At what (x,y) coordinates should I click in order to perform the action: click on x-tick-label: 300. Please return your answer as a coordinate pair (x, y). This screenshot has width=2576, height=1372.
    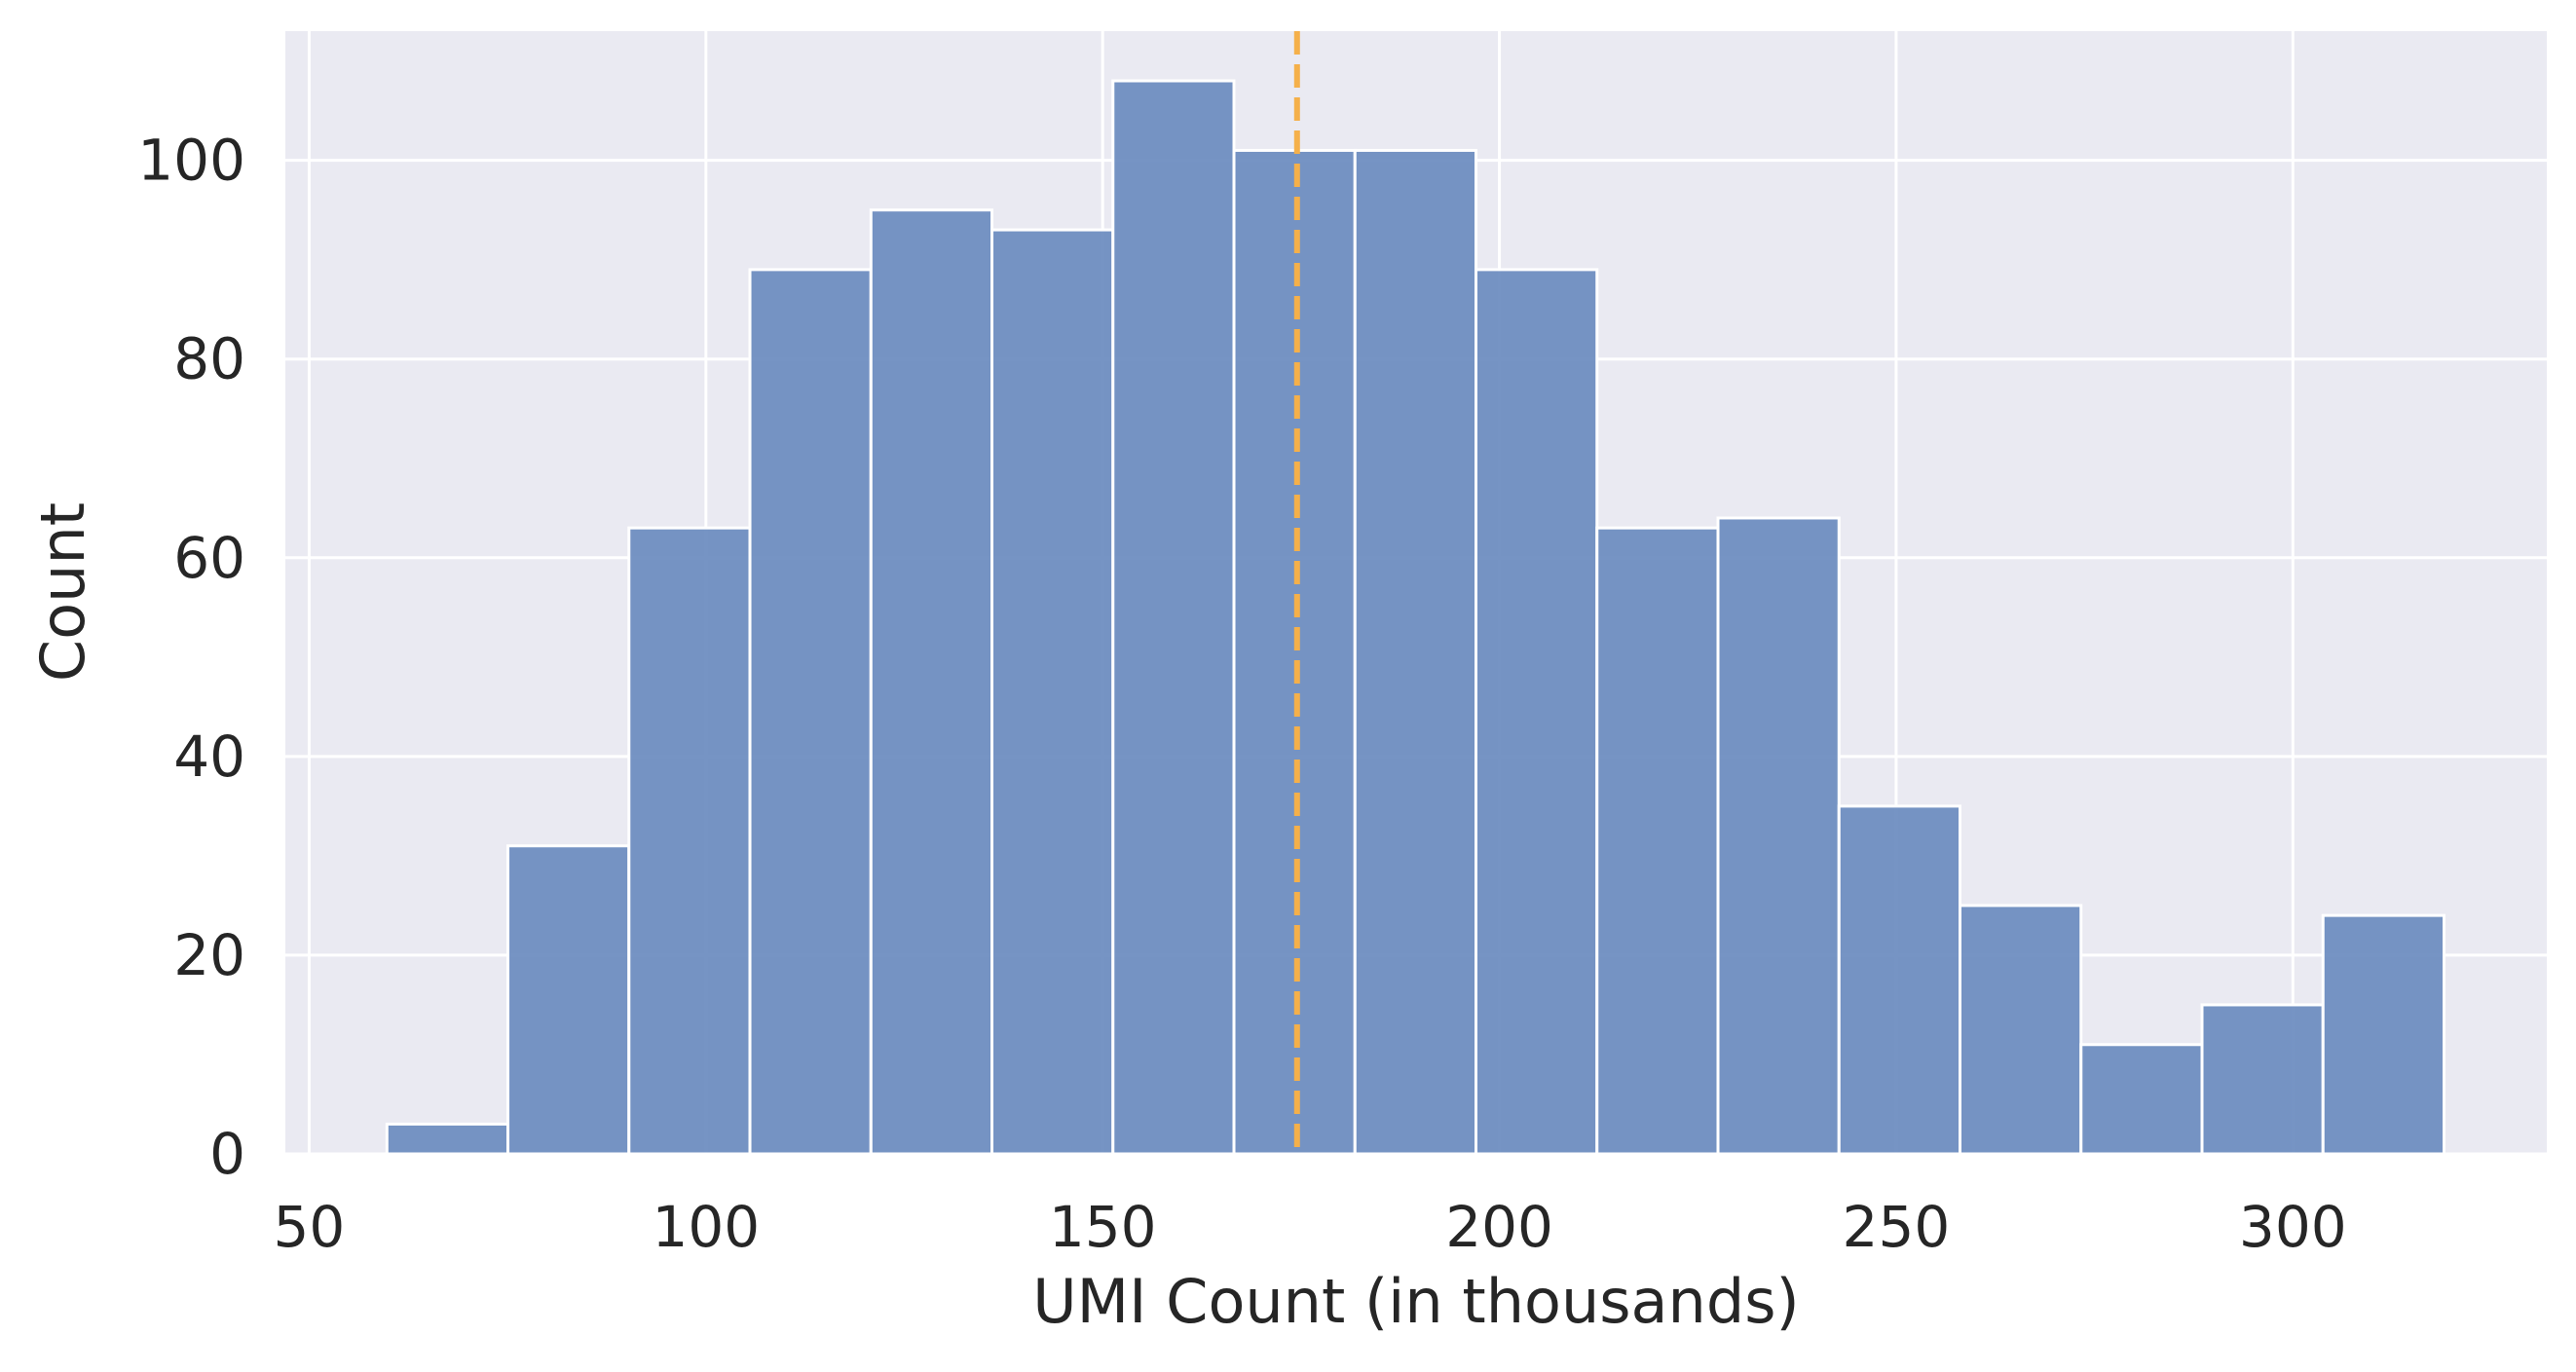
    Looking at the image, I should click on (2293, 1227).